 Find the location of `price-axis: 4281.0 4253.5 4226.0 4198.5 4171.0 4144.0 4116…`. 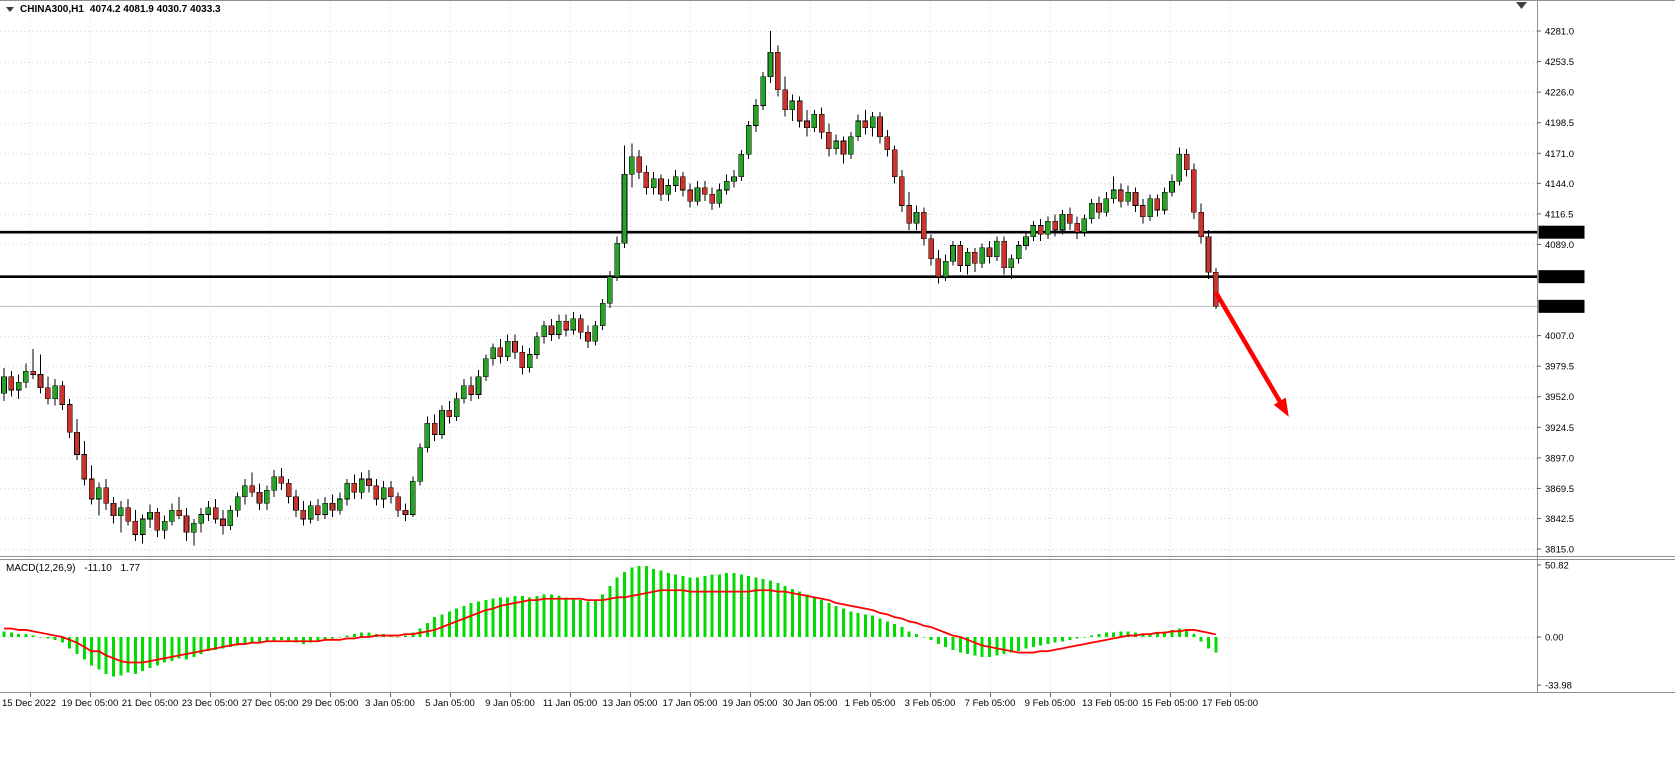

price-axis: 4281.0 4253.5 4226.0 4198.5 4171.0 4144.0 4116… is located at coordinates (1561, 291).